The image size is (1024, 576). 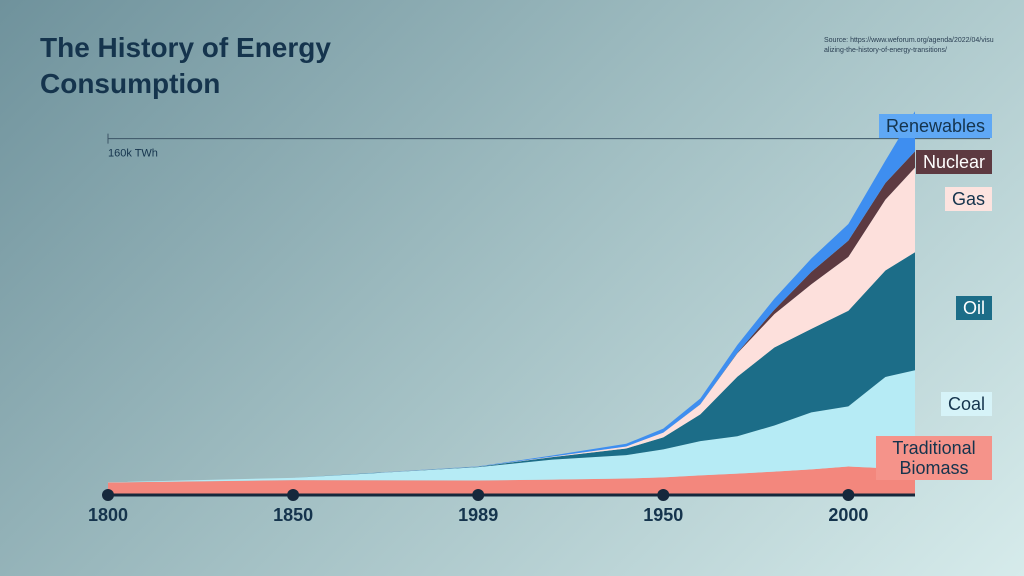 What do you see at coordinates (511, 480) in the screenshot?
I see `area` at bounding box center [511, 480].